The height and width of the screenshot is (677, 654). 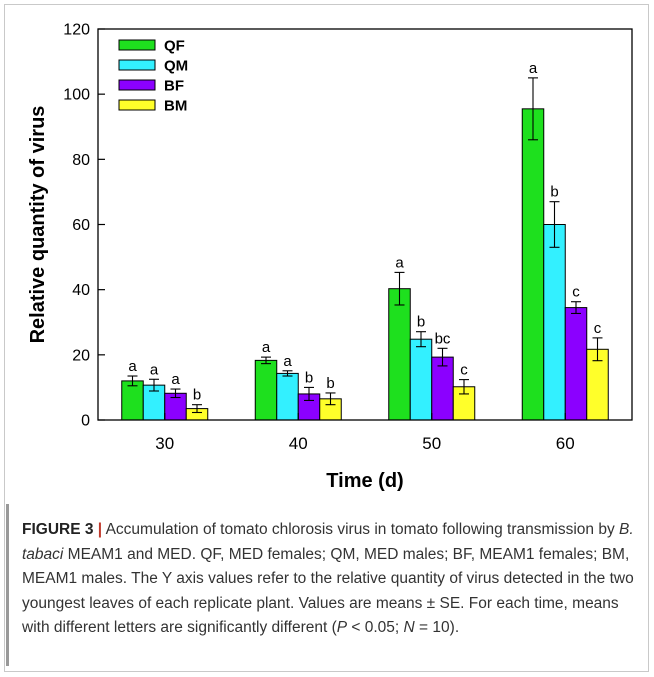 What do you see at coordinates (298, 443) in the screenshot?
I see `x-tick-label: 40` at bounding box center [298, 443].